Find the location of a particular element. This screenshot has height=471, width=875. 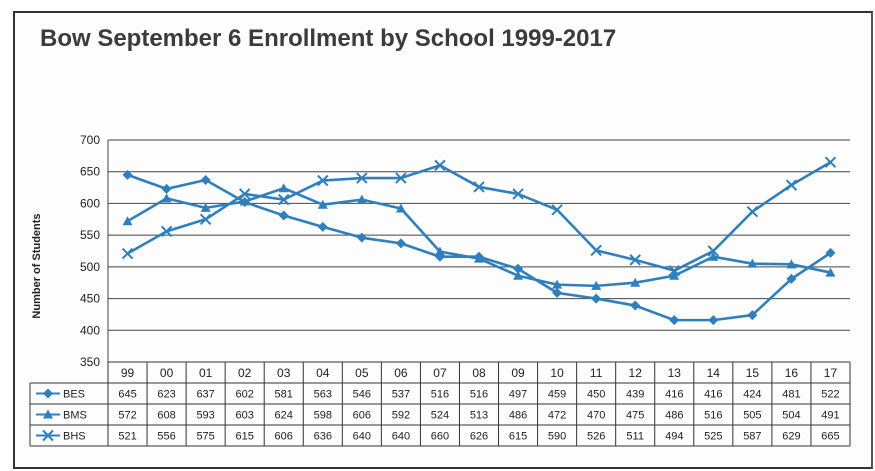

x-tick-label: 06 is located at coordinates (401, 373).